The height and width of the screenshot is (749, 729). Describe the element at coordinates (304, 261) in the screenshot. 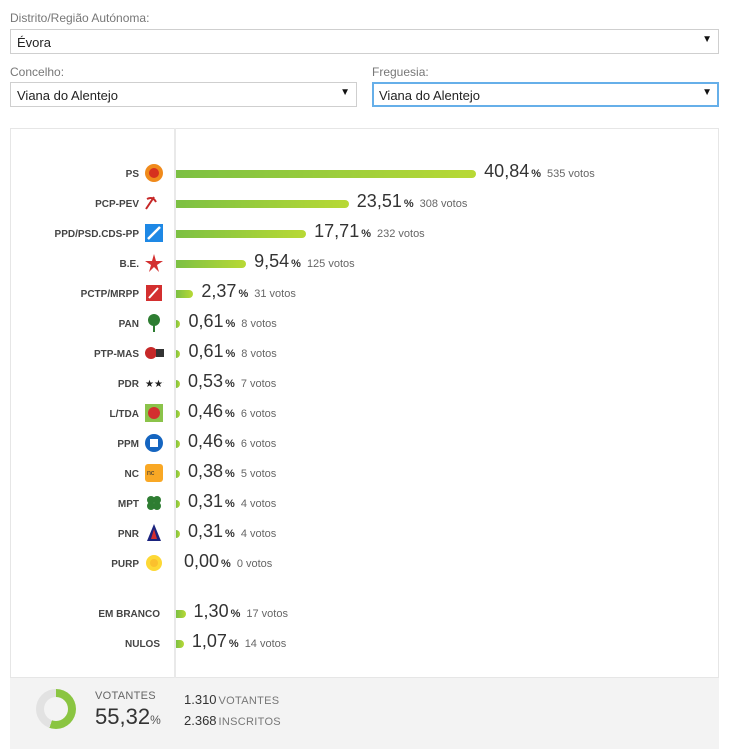

I see `result-value: 9,54% 125 votos` at that location.